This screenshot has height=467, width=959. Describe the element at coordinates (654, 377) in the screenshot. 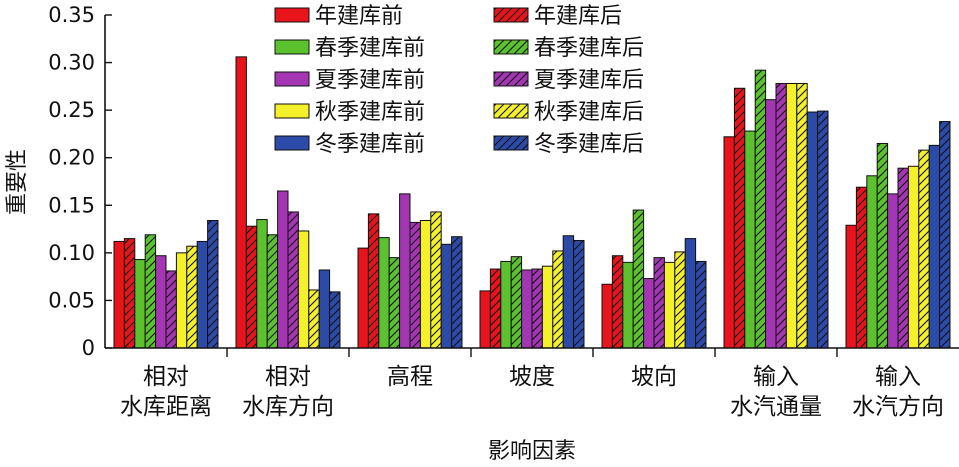

I see `x-category-label: 坡向` at that location.